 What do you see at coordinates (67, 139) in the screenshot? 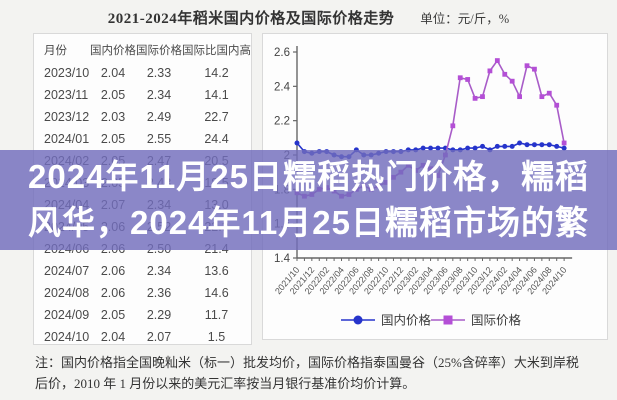
I see `table-cell: 2024/01` at bounding box center [67, 139].